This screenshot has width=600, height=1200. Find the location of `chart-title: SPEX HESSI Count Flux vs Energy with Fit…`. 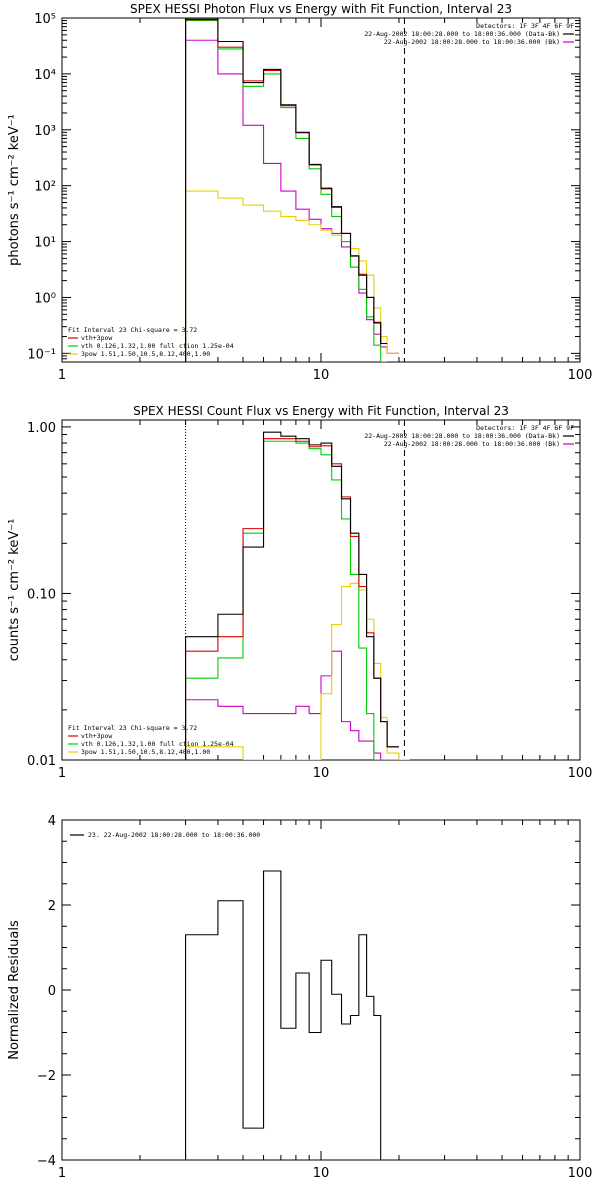

chart-title: SPEX HESSI Count Flux vs Energy with Fit… is located at coordinates (321, 411).